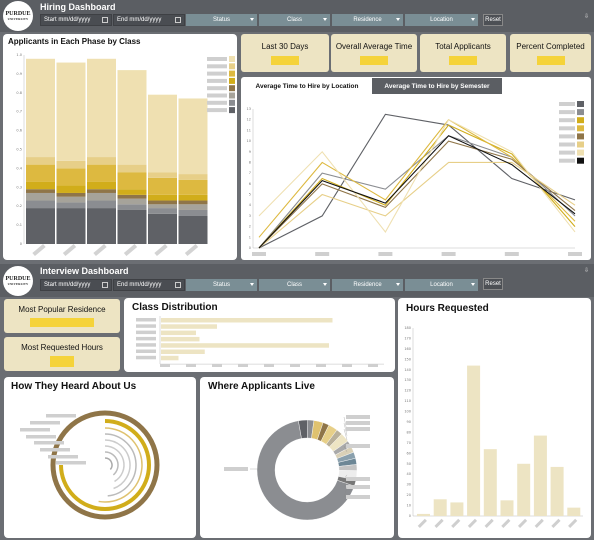 The width and height of the screenshot is (594, 540). I want to click on tab-time-by-location: Average Time to Hire by Location, so click(307, 86).